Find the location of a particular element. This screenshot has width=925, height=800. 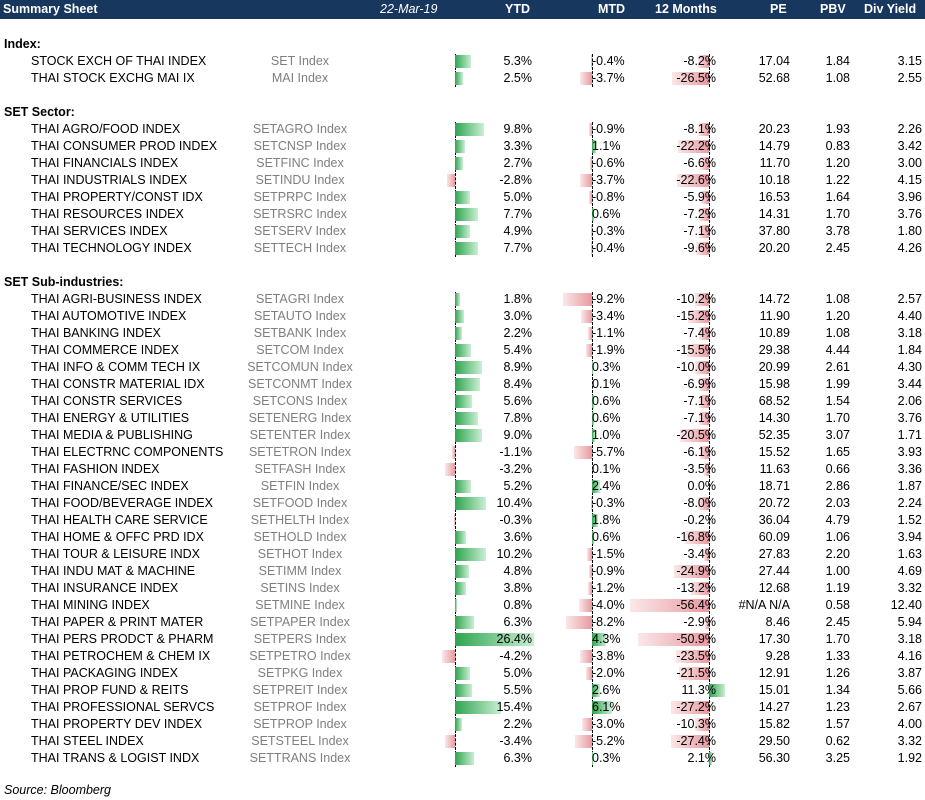

ticker-link: SETCONS Index is located at coordinates (300, 401).